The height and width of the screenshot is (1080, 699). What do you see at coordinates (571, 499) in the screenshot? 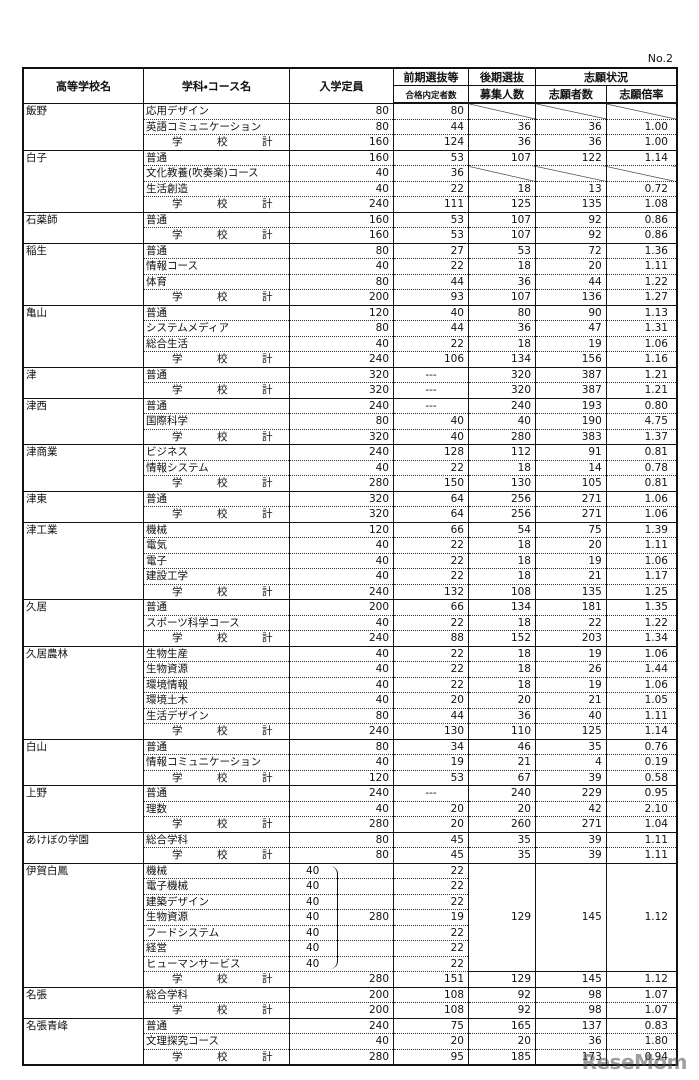
I see `applicants: 271` at bounding box center [571, 499].